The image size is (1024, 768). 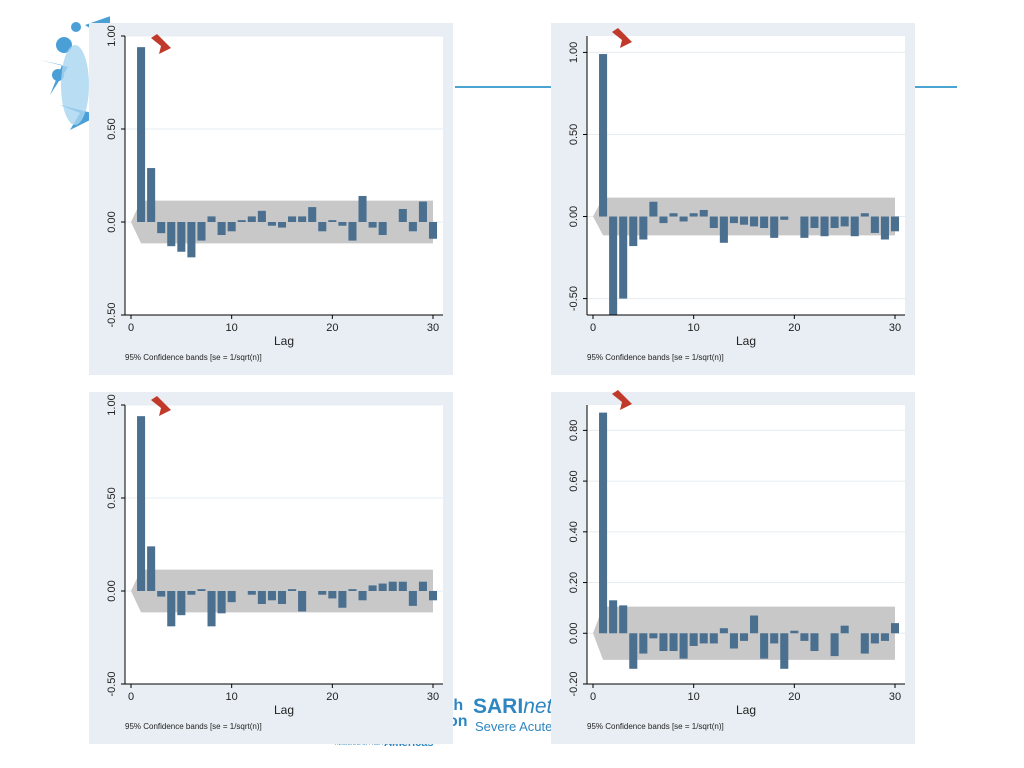 What do you see at coordinates (574, 582) in the screenshot?
I see `y-tick-label: 0.20` at bounding box center [574, 582].